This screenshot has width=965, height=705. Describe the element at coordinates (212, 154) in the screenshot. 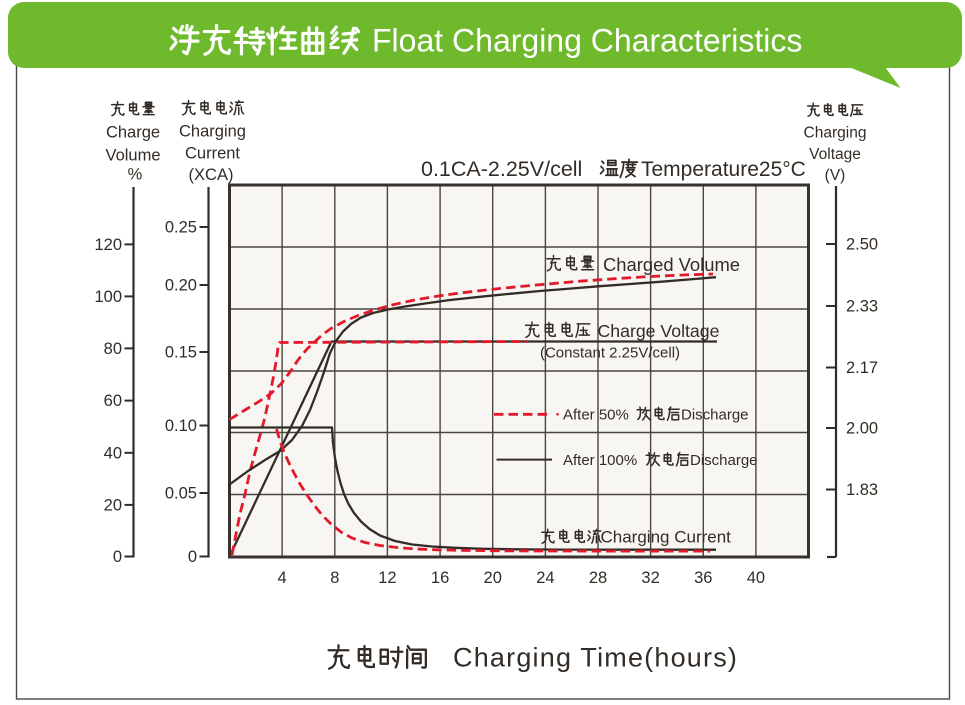

I see `svg-text: Current` at that location.